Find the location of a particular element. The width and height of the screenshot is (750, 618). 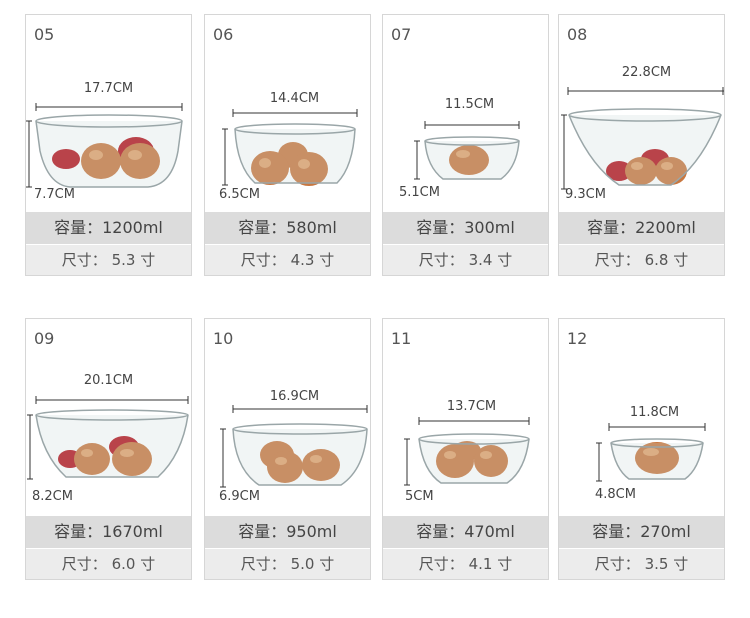

size-label: 尺寸： 3.5 寸 is located at coordinates (641, 564).